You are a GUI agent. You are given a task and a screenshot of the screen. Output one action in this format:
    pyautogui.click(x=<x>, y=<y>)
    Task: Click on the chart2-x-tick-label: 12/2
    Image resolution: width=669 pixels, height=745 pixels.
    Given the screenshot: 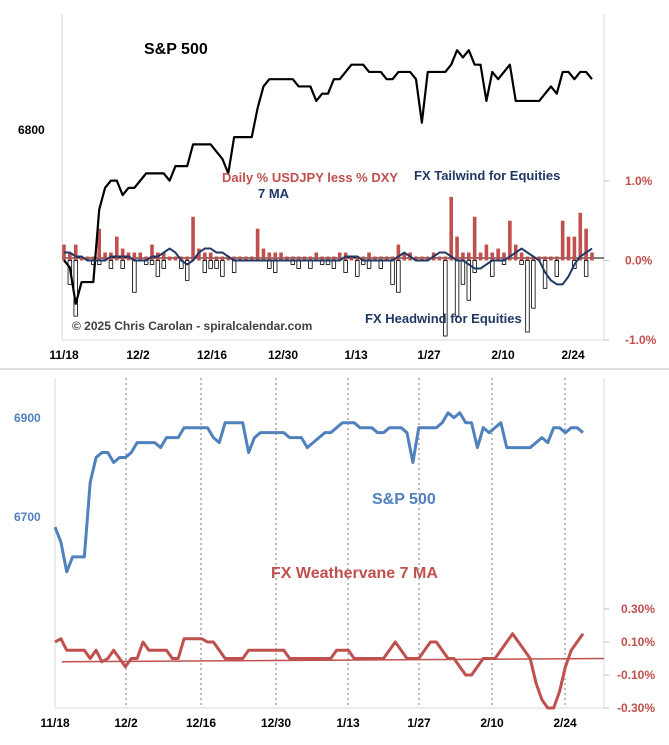 What is the action you would take?
    pyautogui.click(x=126, y=723)
    